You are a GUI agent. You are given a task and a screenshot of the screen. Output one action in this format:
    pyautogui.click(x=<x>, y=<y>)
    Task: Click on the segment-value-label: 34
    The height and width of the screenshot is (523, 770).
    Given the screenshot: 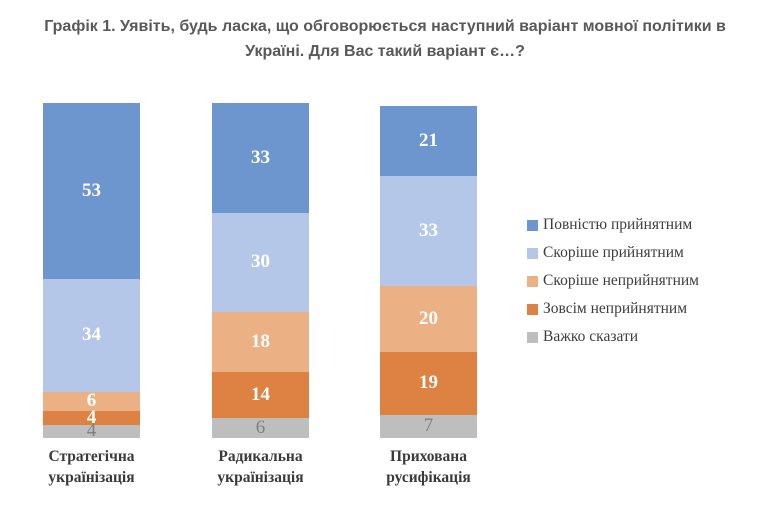 What is the action you would take?
    pyautogui.click(x=91, y=335)
    